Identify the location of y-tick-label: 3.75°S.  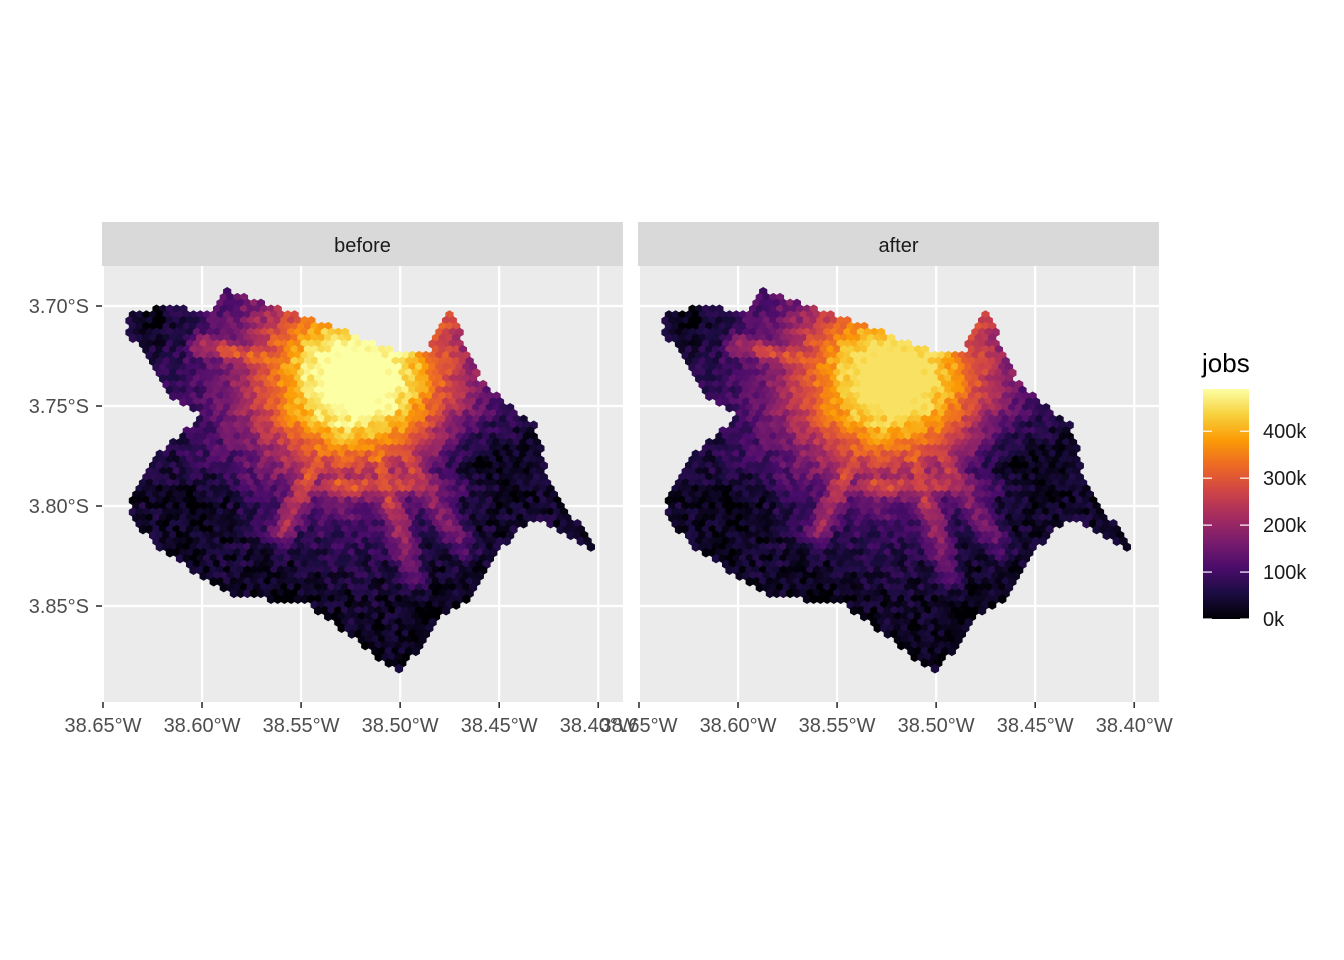
(59, 407).